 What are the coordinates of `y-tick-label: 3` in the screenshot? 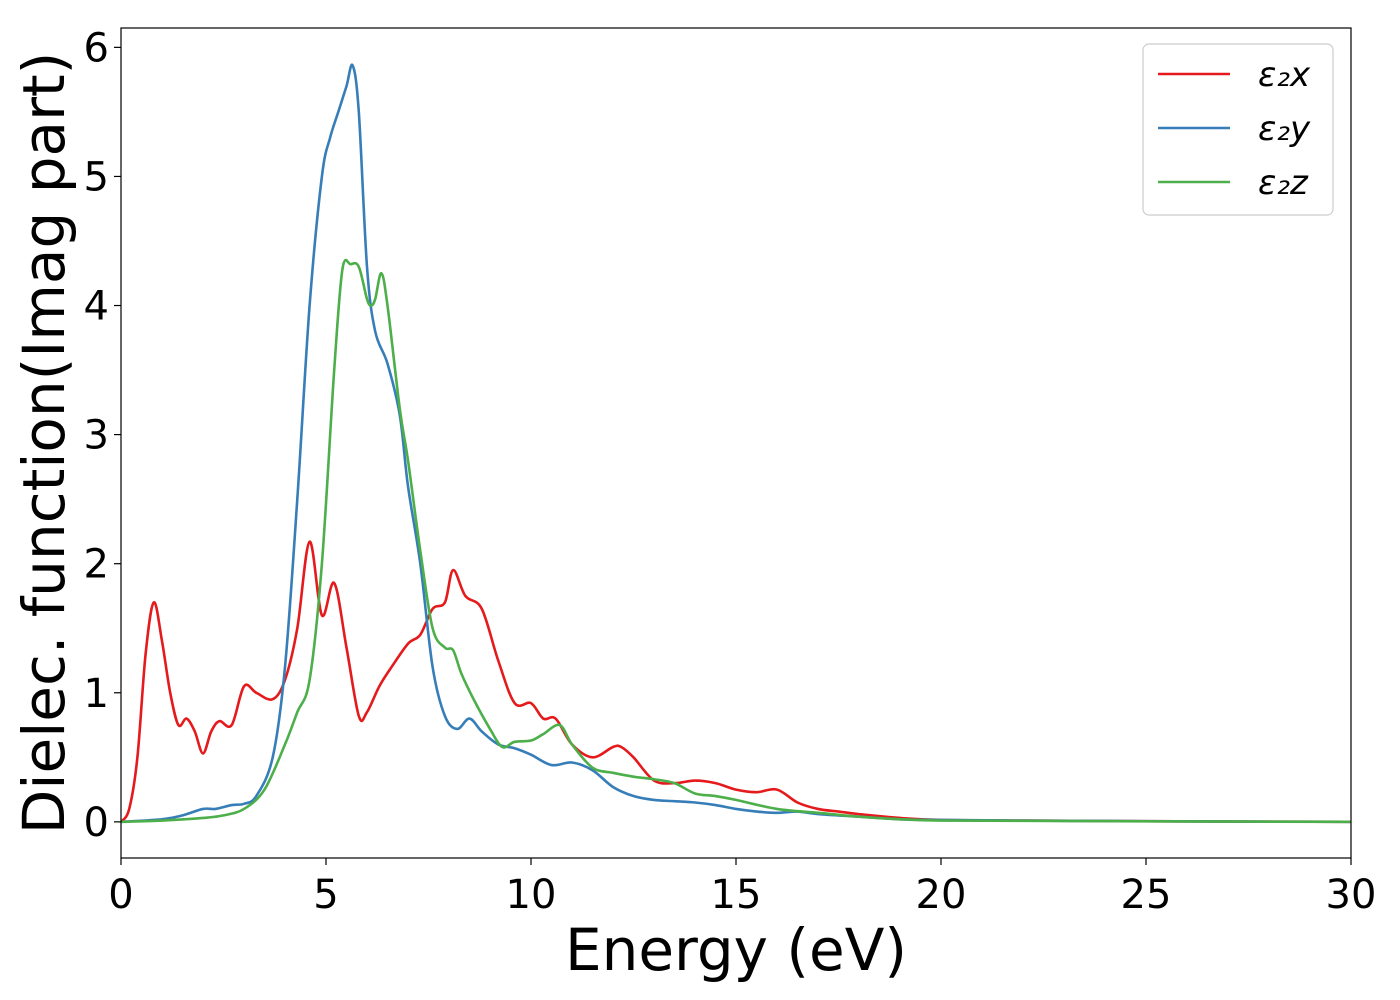 It's located at (96, 436).